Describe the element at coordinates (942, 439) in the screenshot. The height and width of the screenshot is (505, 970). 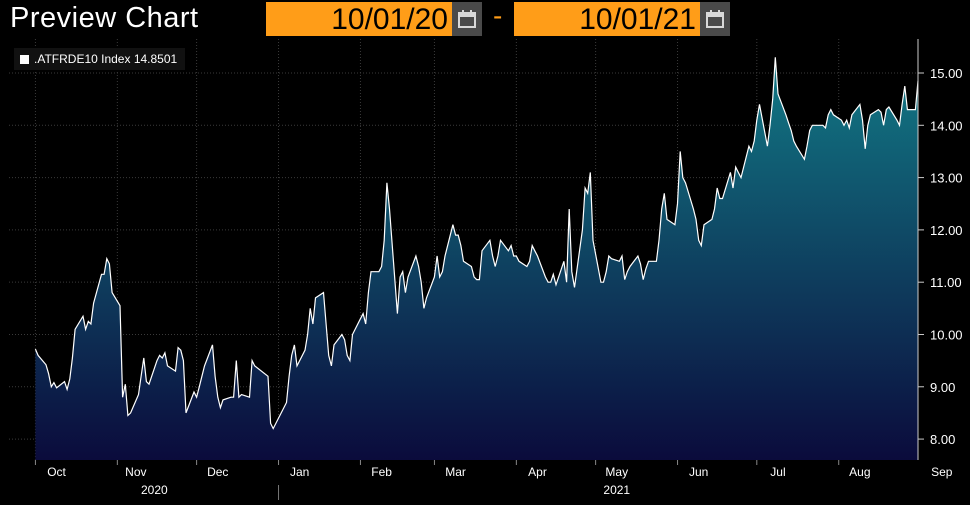
I see `y-tick-label: 8.00` at that location.